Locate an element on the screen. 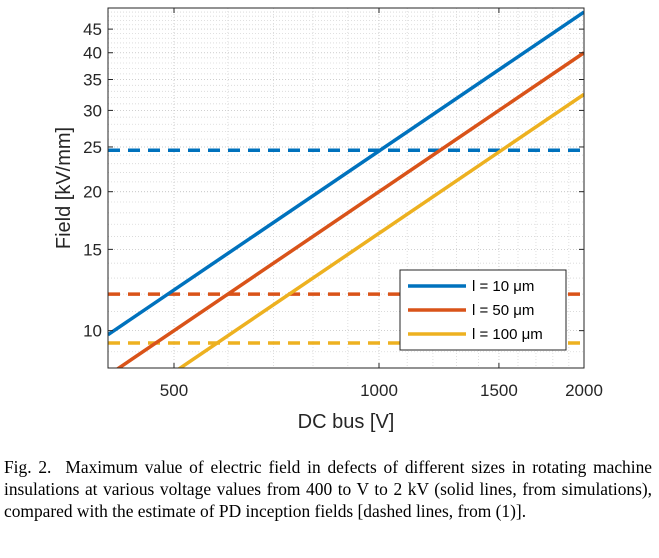  y-tick-label: 25 is located at coordinates (92, 147).